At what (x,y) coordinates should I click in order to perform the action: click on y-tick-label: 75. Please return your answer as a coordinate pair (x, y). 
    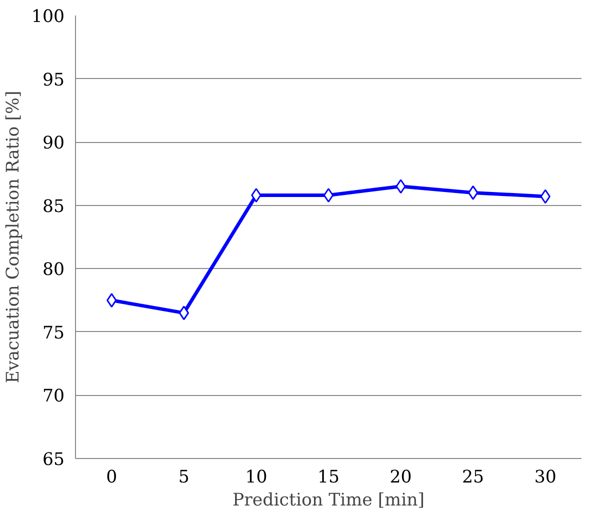
    Looking at the image, I should click on (53, 333).